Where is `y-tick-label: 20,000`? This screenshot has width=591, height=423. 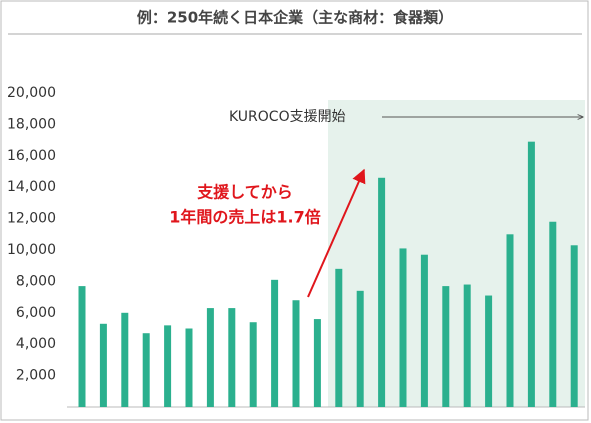
y-tick-label: 20,000 is located at coordinates (31, 93).